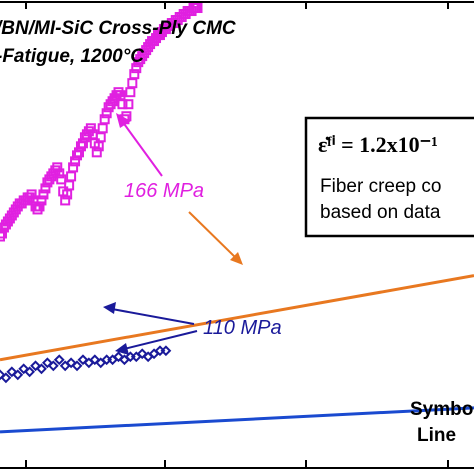  What do you see at coordinates (109, 308) in the screenshot?
I see `arrow-110-upper-head` at bounding box center [109, 308].